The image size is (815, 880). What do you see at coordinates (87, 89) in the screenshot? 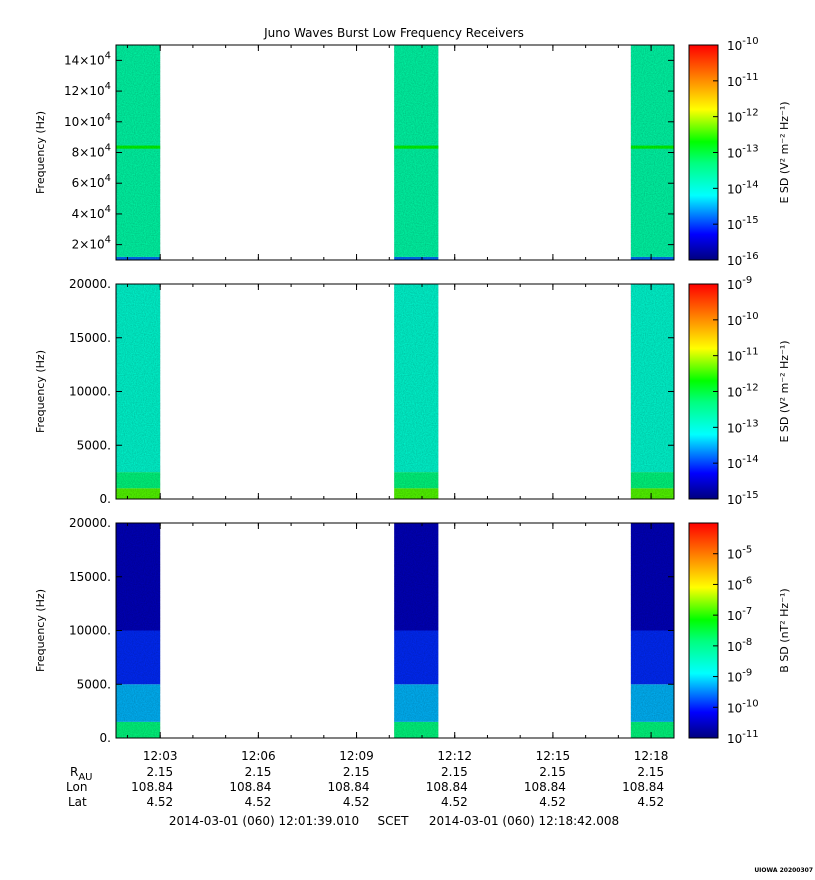
I see `y-tick-label: 12×104` at bounding box center [87, 89].